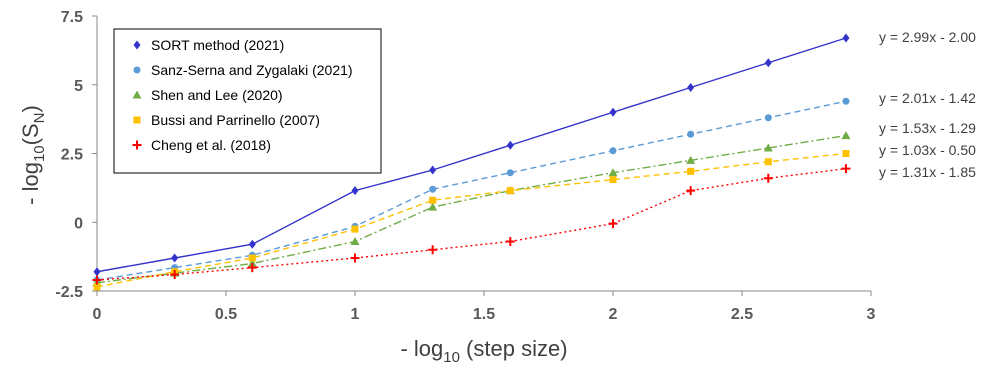 Image resolution: width=992 pixels, height=370 pixels. I want to click on legend-item: Sanz-Serna and Zygalaki (2021), so click(243, 70).